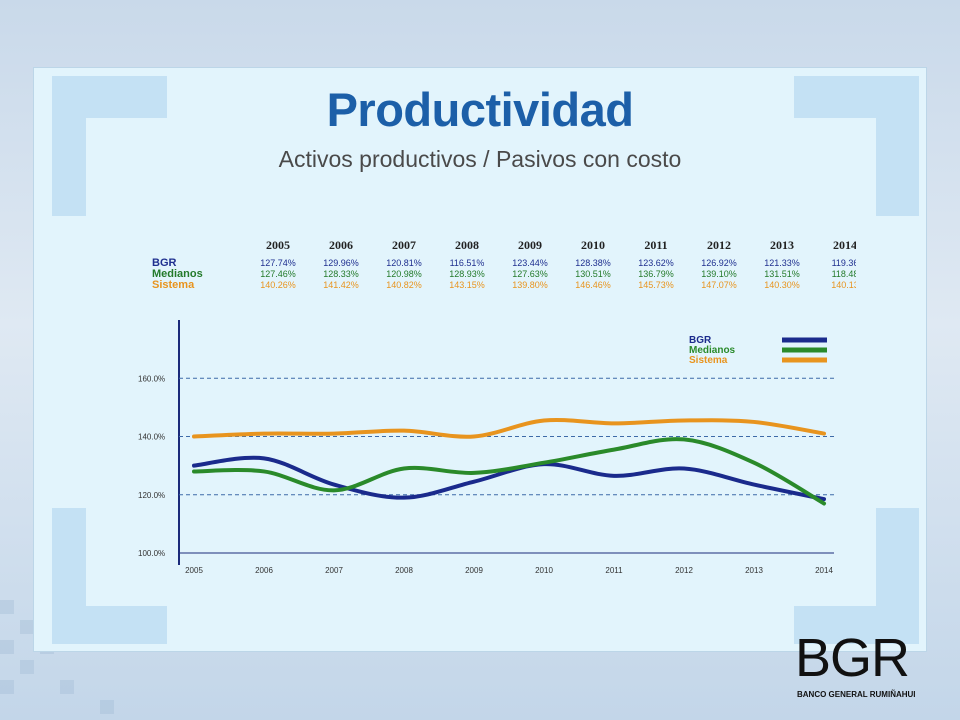 This screenshot has height=720, width=960. Describe the element at coordinates (474, 570) in the screenshot. I see `x-tick-label: 2009` at that location.